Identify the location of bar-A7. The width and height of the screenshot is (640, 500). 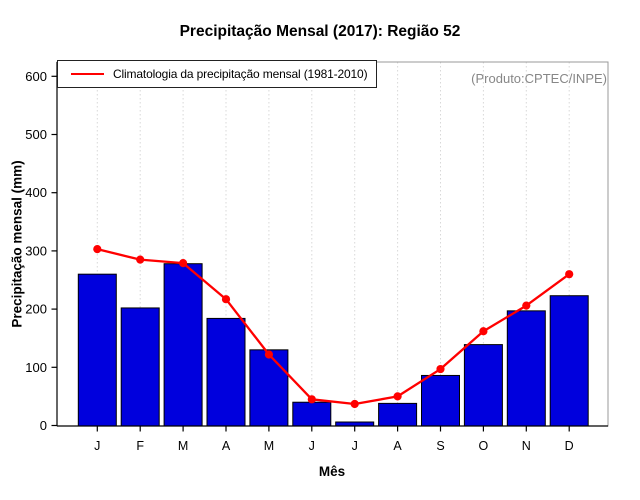
(398, 414).